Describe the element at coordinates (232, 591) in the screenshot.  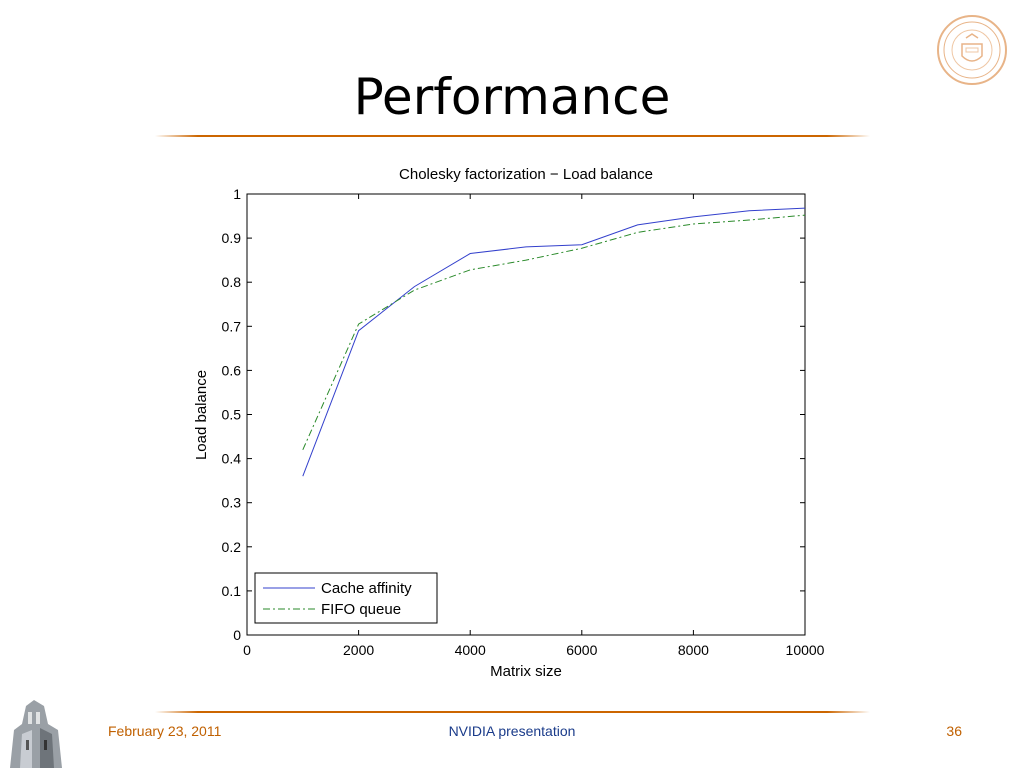
I see `y-tick-label: 0.1` at that location.